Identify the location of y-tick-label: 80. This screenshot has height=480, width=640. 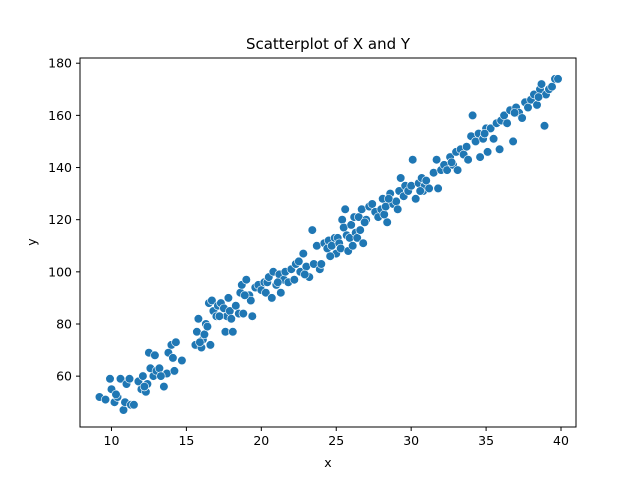
(64, 323).